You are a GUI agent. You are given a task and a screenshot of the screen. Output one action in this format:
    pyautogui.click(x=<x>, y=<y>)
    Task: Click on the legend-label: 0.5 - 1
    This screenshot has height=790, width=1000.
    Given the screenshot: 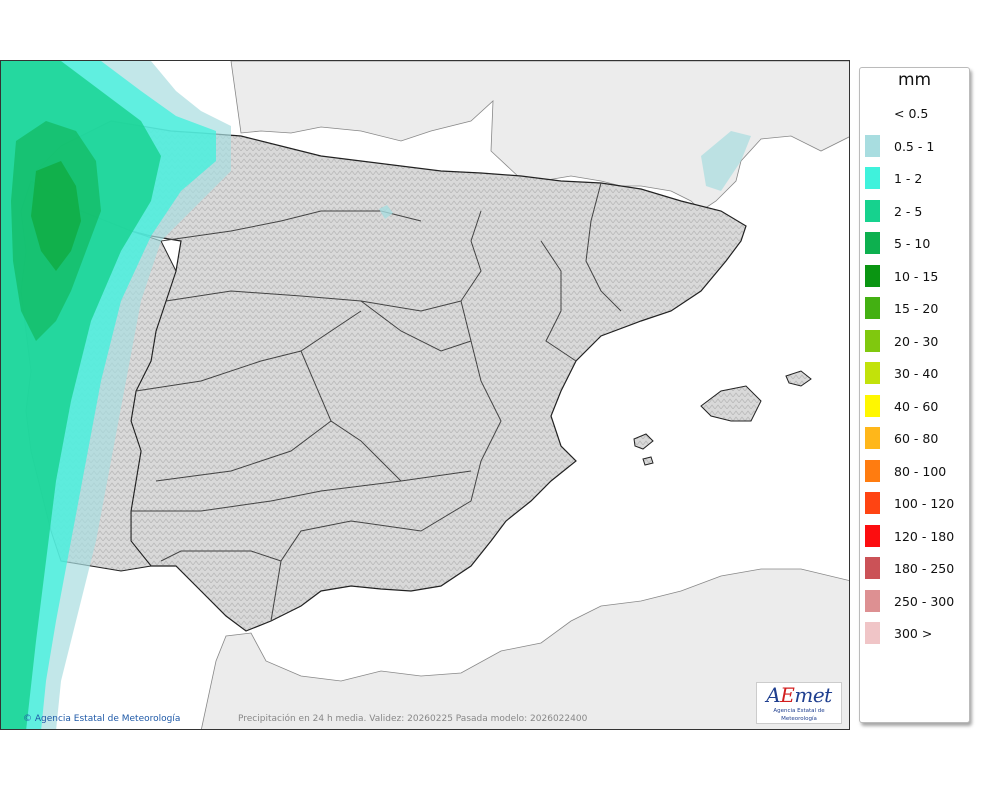 What is the action you would take?
    pyautogui.click(x=914, y=146)
    